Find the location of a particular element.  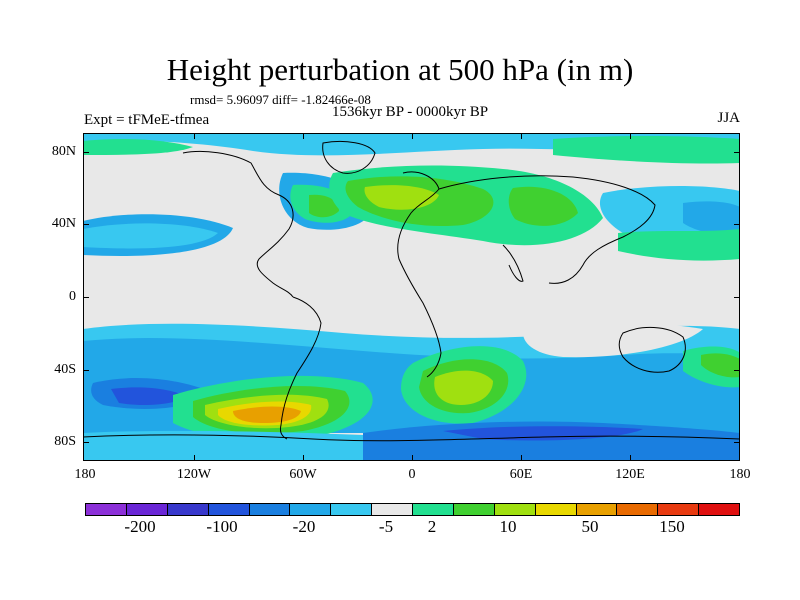

asia-green is located at coordinates (543, 206).